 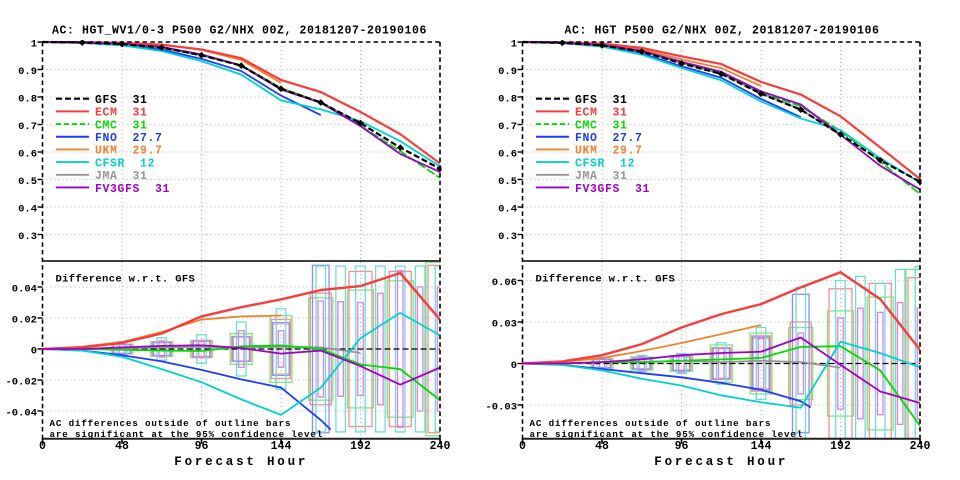 What do you see at coordinates (24, 289) in the screenshot?
I see `svg-text: 0.04` at bounding box center [24, 289].